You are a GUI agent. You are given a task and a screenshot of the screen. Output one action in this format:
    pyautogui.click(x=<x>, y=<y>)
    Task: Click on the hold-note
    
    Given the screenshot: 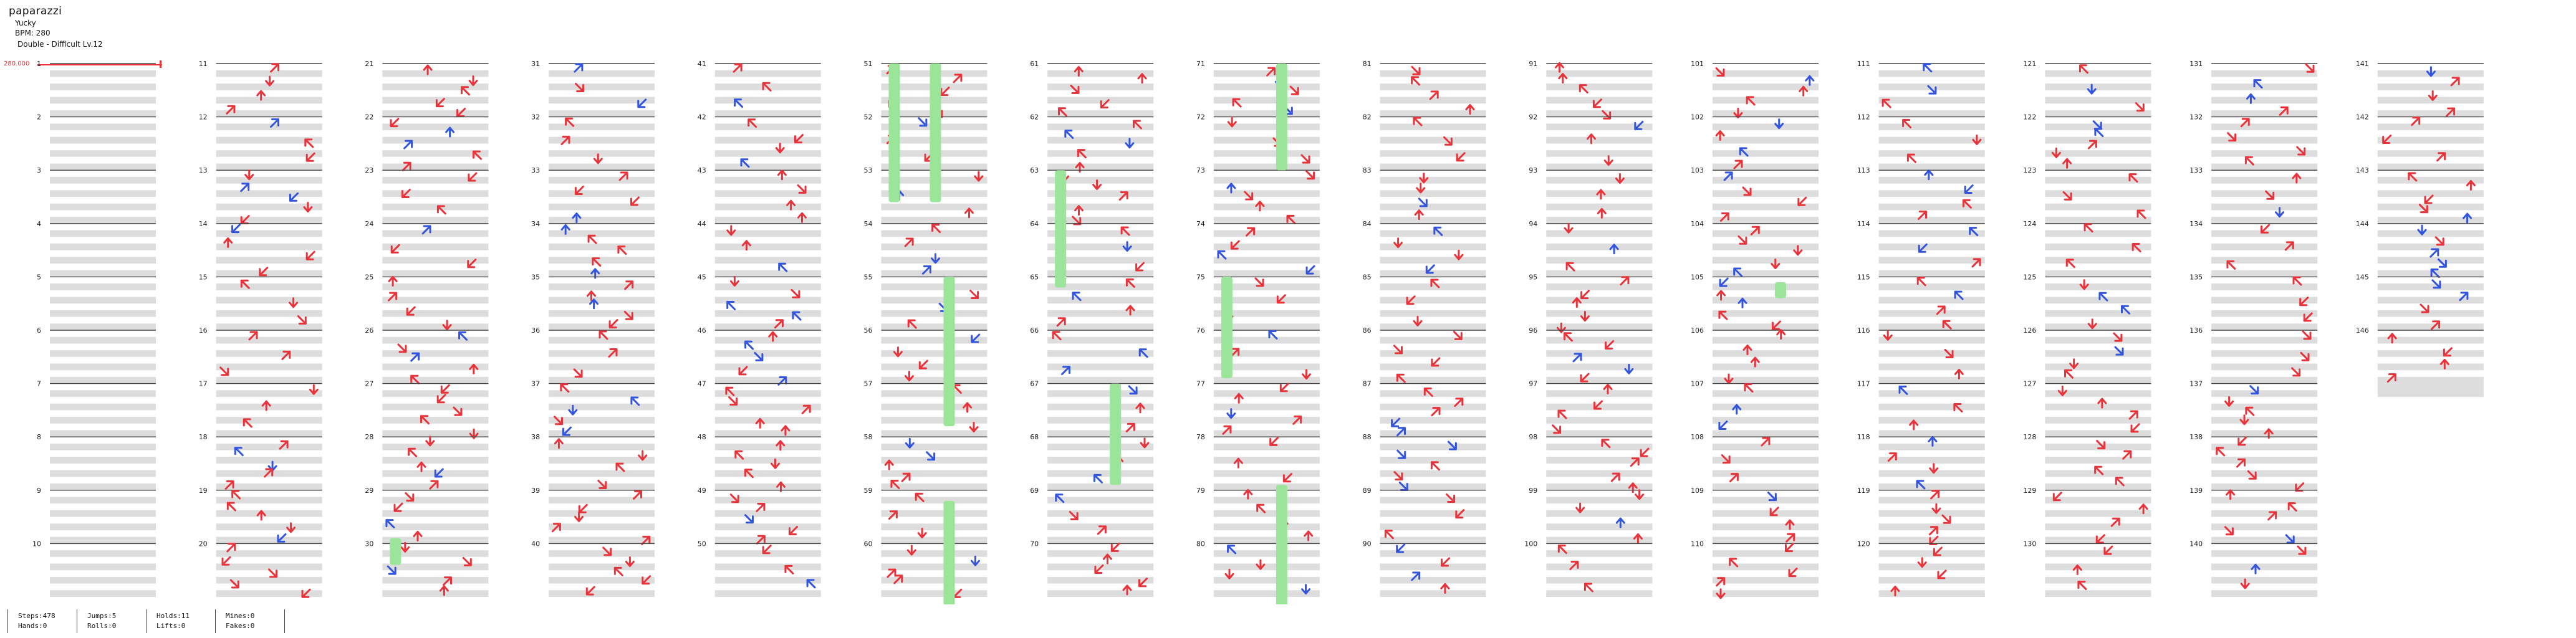 What is the action you would take?
    pyautogui.click(x=935, y=133)
    